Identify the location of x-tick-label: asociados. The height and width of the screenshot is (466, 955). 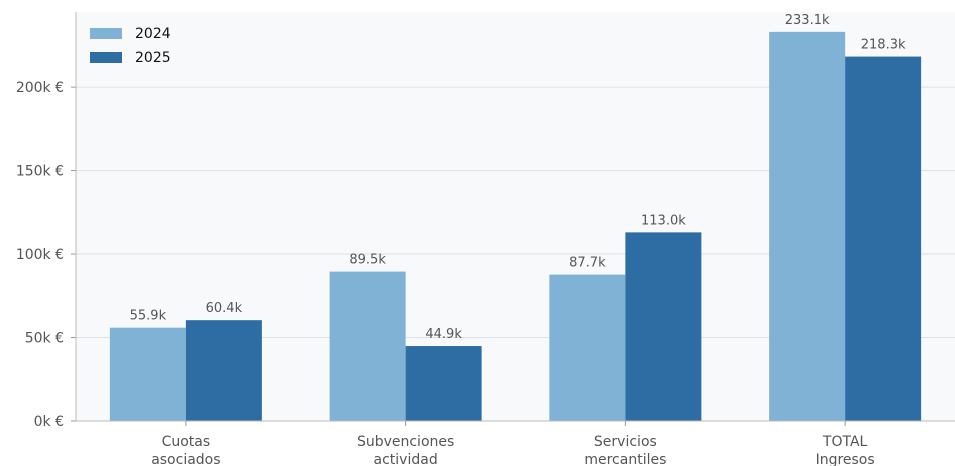
(185, 459).